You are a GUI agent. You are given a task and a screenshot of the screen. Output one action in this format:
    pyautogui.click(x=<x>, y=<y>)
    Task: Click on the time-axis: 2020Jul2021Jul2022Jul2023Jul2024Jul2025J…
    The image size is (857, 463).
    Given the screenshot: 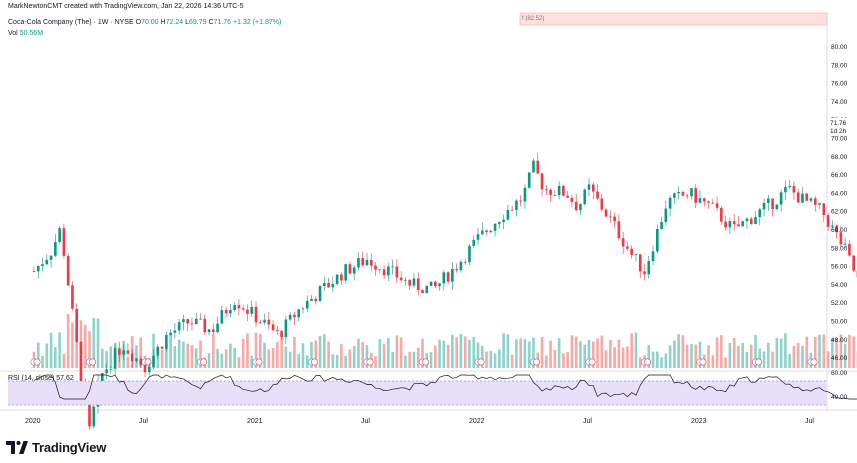 What is the action you would take?
    pyautogui.click(x=441, y=421)
    